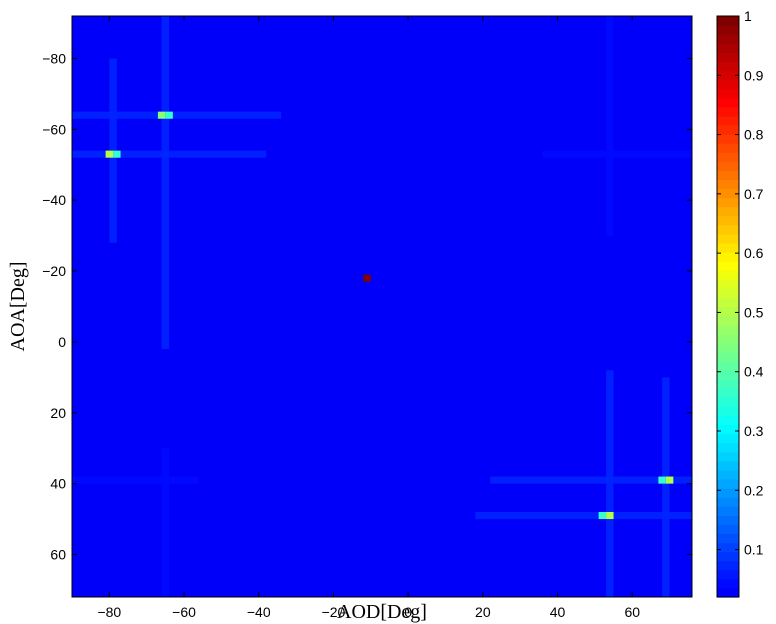 The width and height of the screenshot is (776, 624). What do you see at coordinates (408, 612) in the screenshot?
I see `x-tick-label: 0` at bounding box center [408, 612].